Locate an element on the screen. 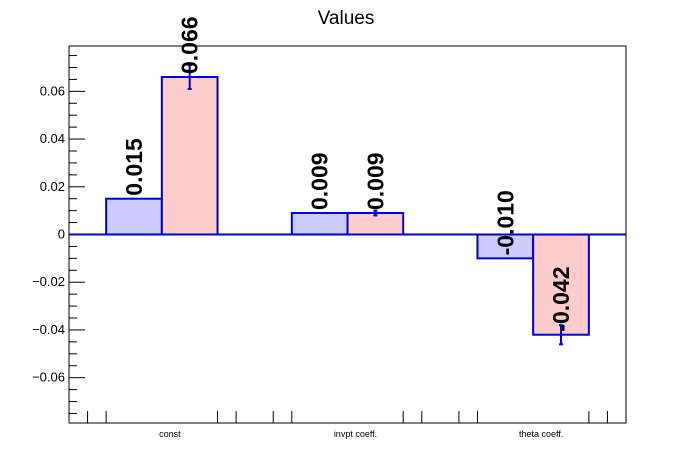 This screenshot has width=696, height=472. value-label: -0.042 is located at coordinates (561, 298).